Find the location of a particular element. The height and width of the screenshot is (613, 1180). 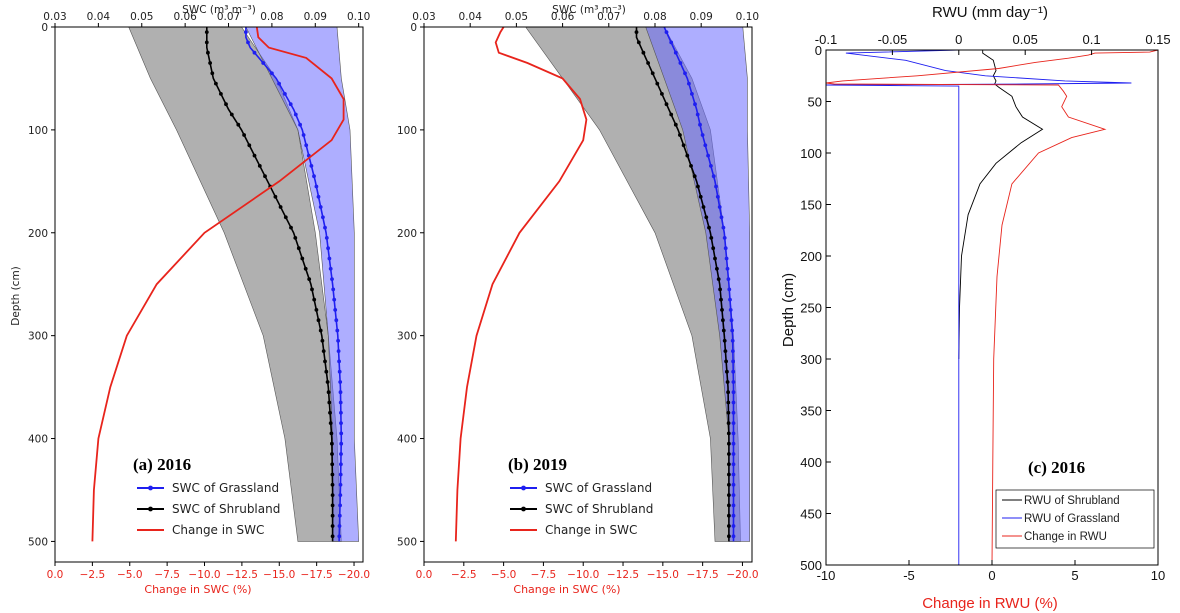

panel-c-bottom-tick-label: 5 is located at coordinates (1074, 575).